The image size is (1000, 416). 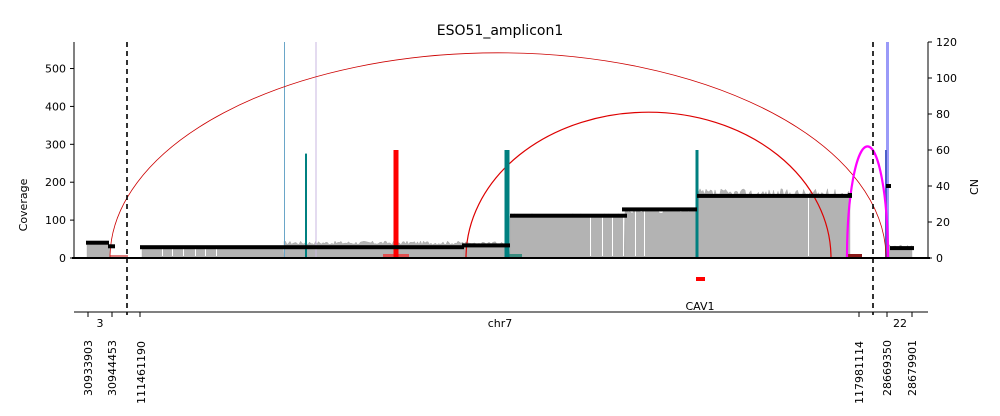 I want to click on pos-label-117981114: 117981114, so click(x=859, y=372).